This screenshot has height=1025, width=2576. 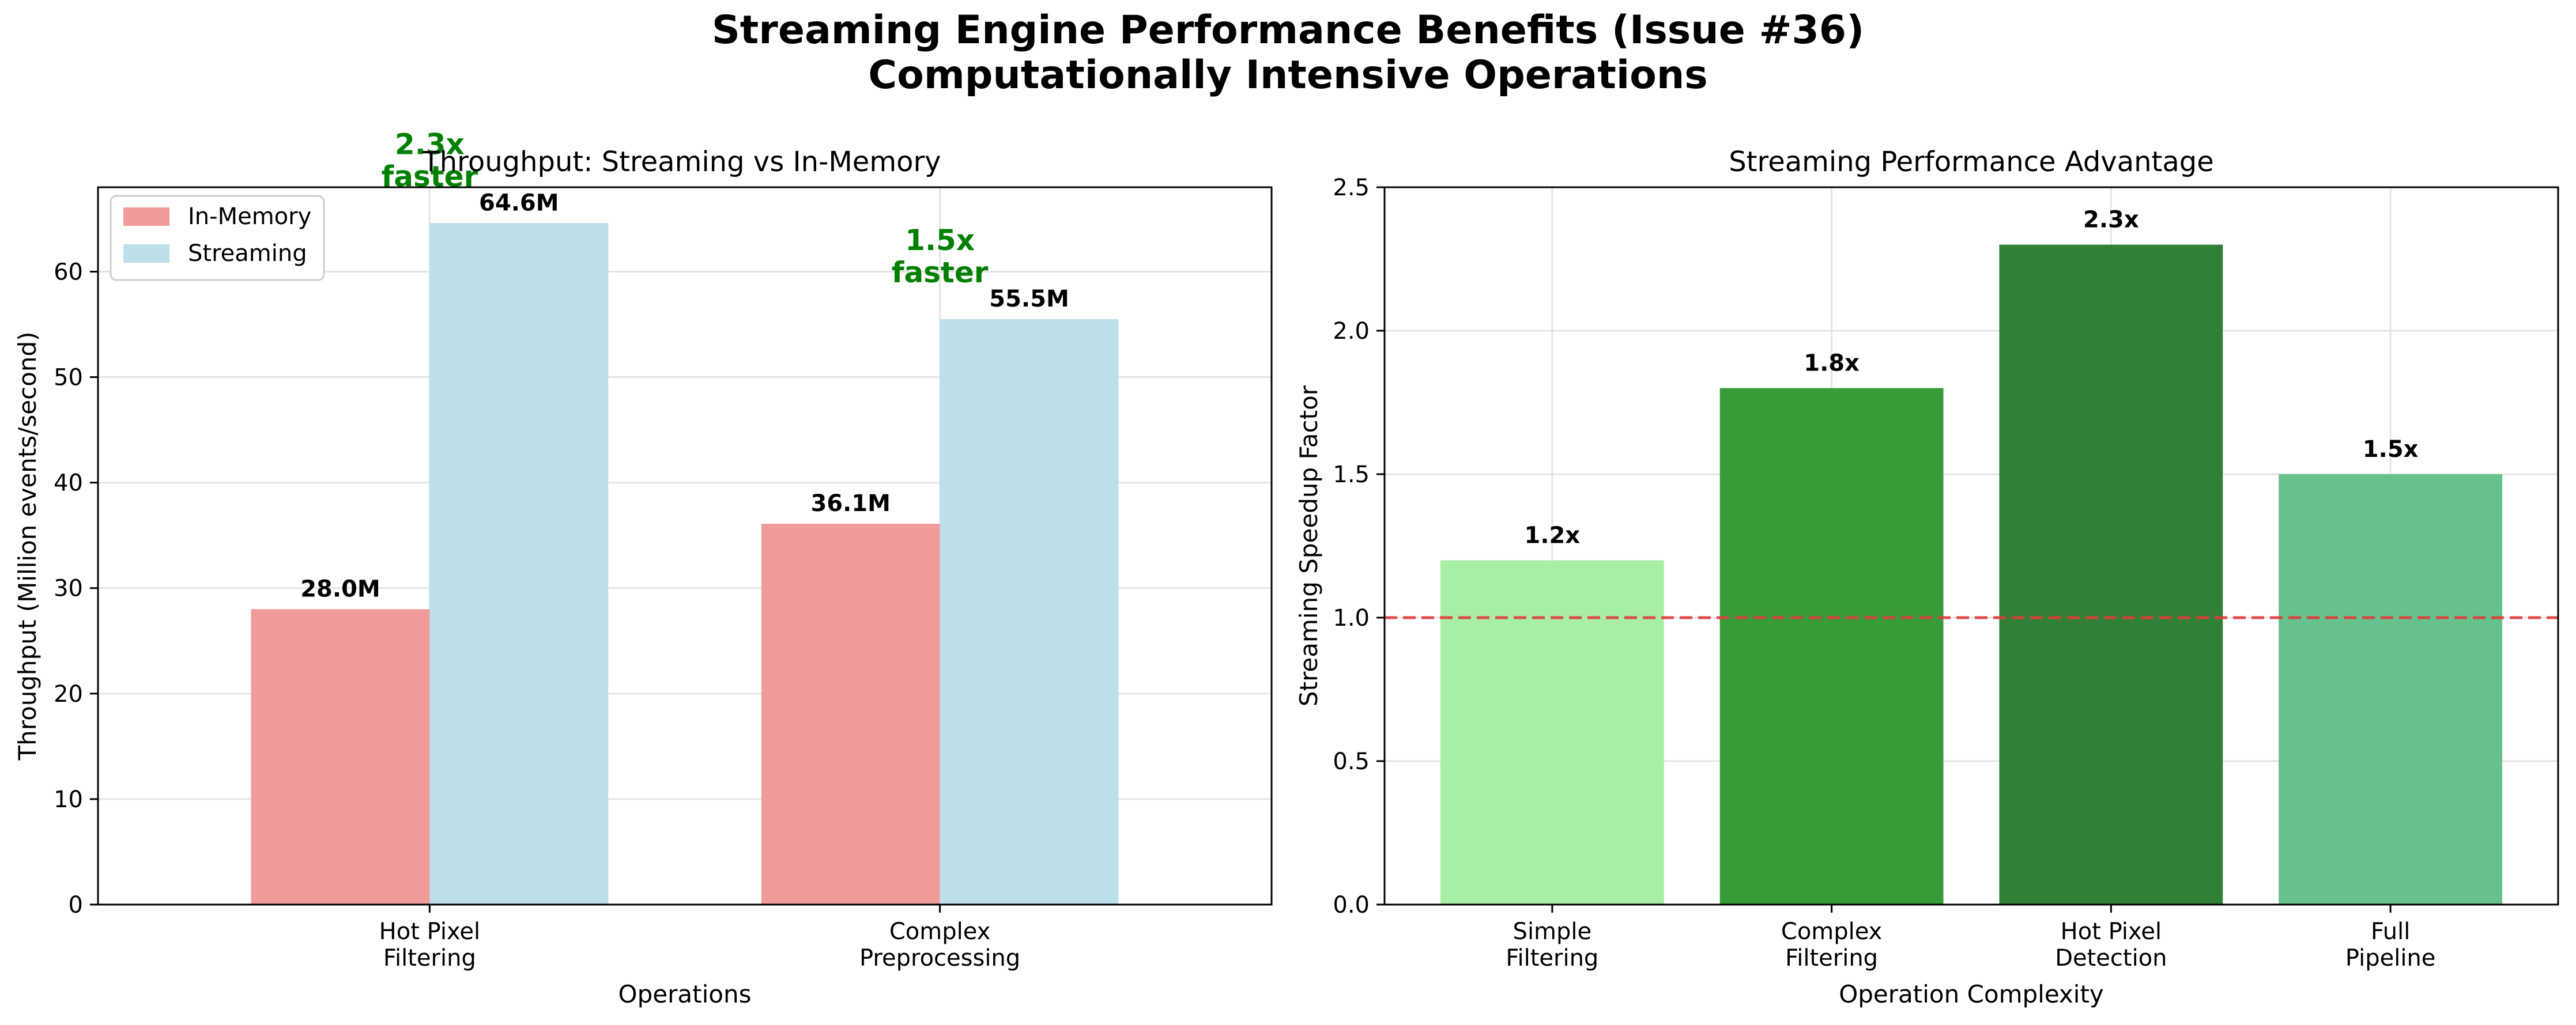 What do you see at coordinates (850, 503) in the screenshot?
I see `bar-value-label: 36.1M` at bounding box center [850, 503].